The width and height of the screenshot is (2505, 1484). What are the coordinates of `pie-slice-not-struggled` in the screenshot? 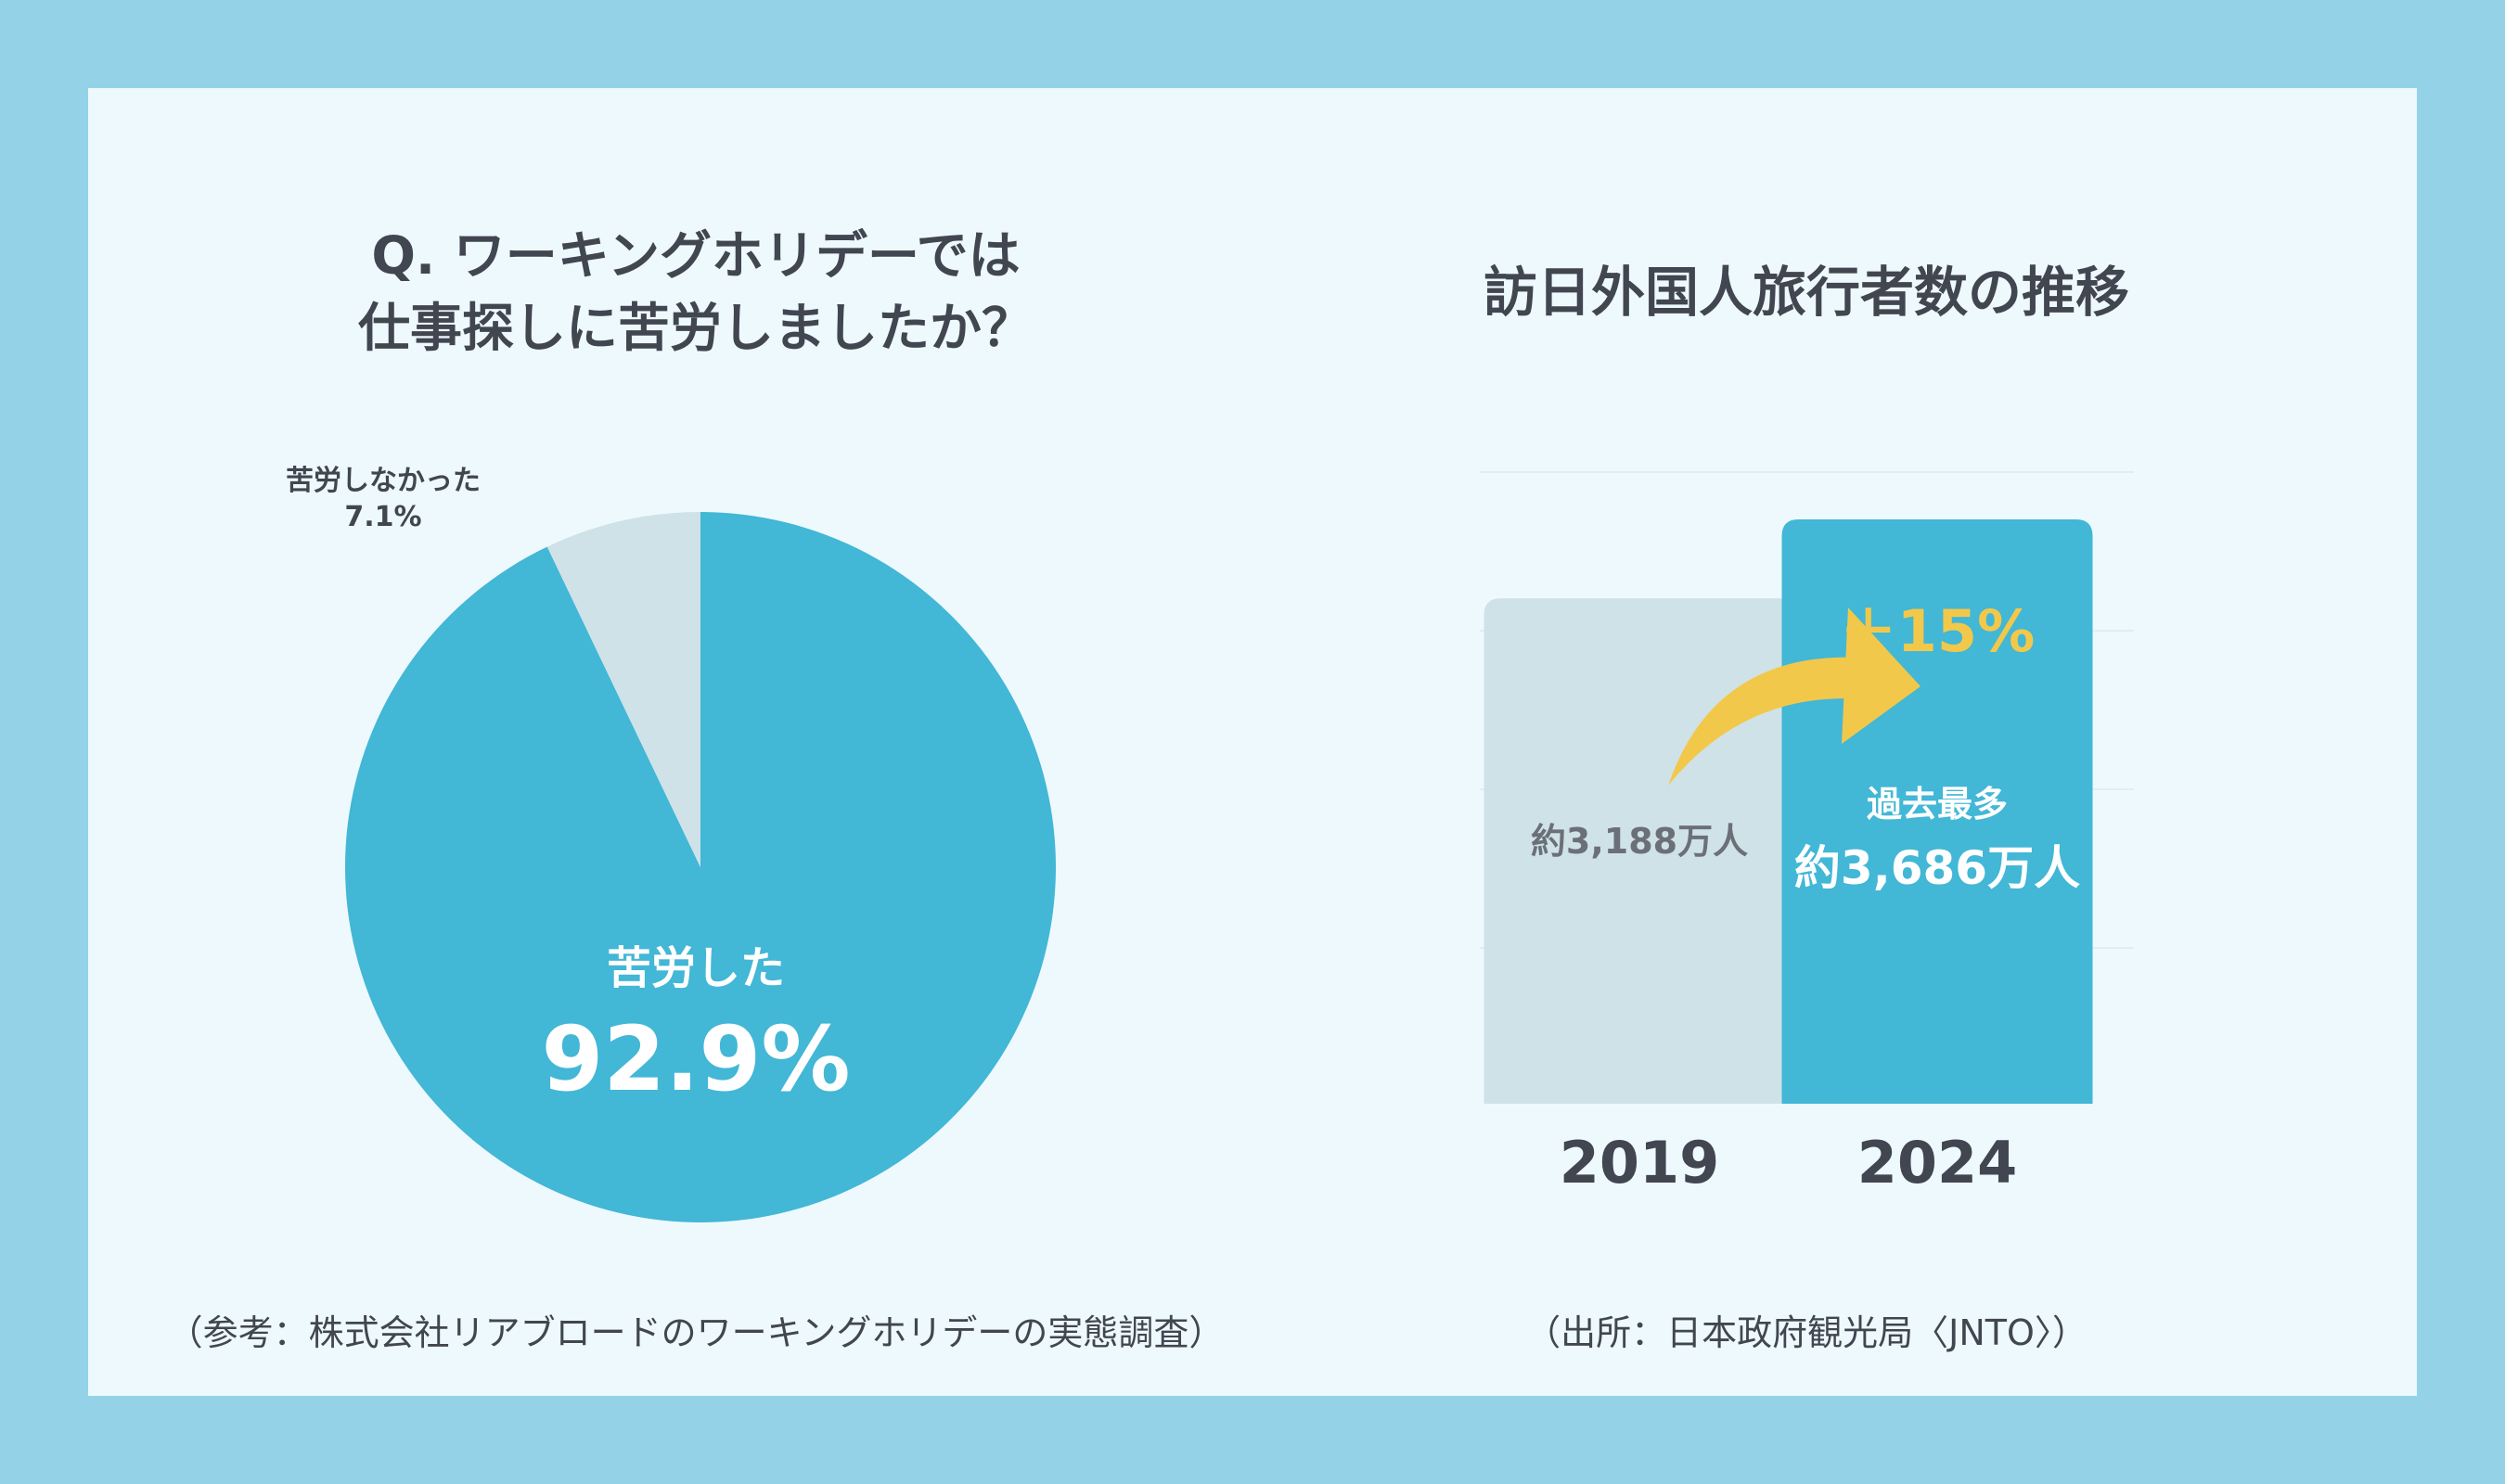 It's located at (623, 689).